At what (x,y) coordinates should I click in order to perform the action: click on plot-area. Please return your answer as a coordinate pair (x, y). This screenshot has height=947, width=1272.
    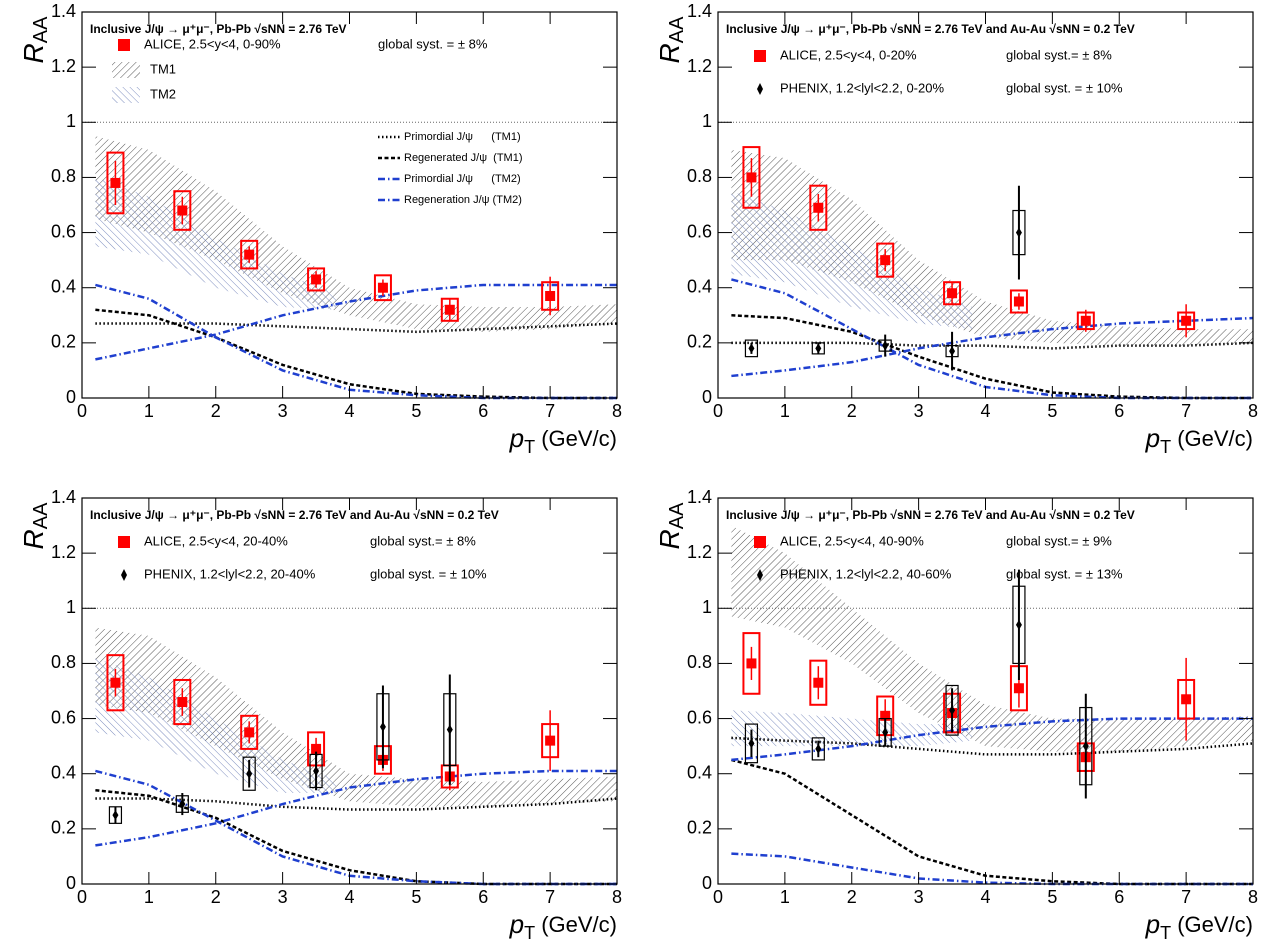
    Looking at the image, I should click on (986, 260).